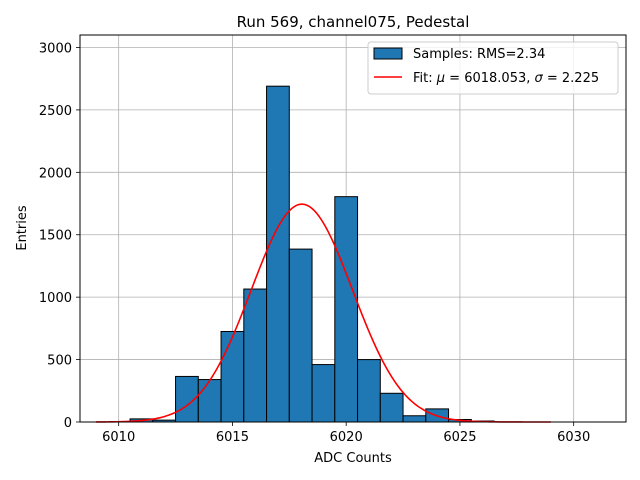 Image resolution: width=640 pixels, height=480 pixels. Describe the element at coordinates (353, 458) in the screenshot. I see `x-axis-title: ADC Counts` at that location.